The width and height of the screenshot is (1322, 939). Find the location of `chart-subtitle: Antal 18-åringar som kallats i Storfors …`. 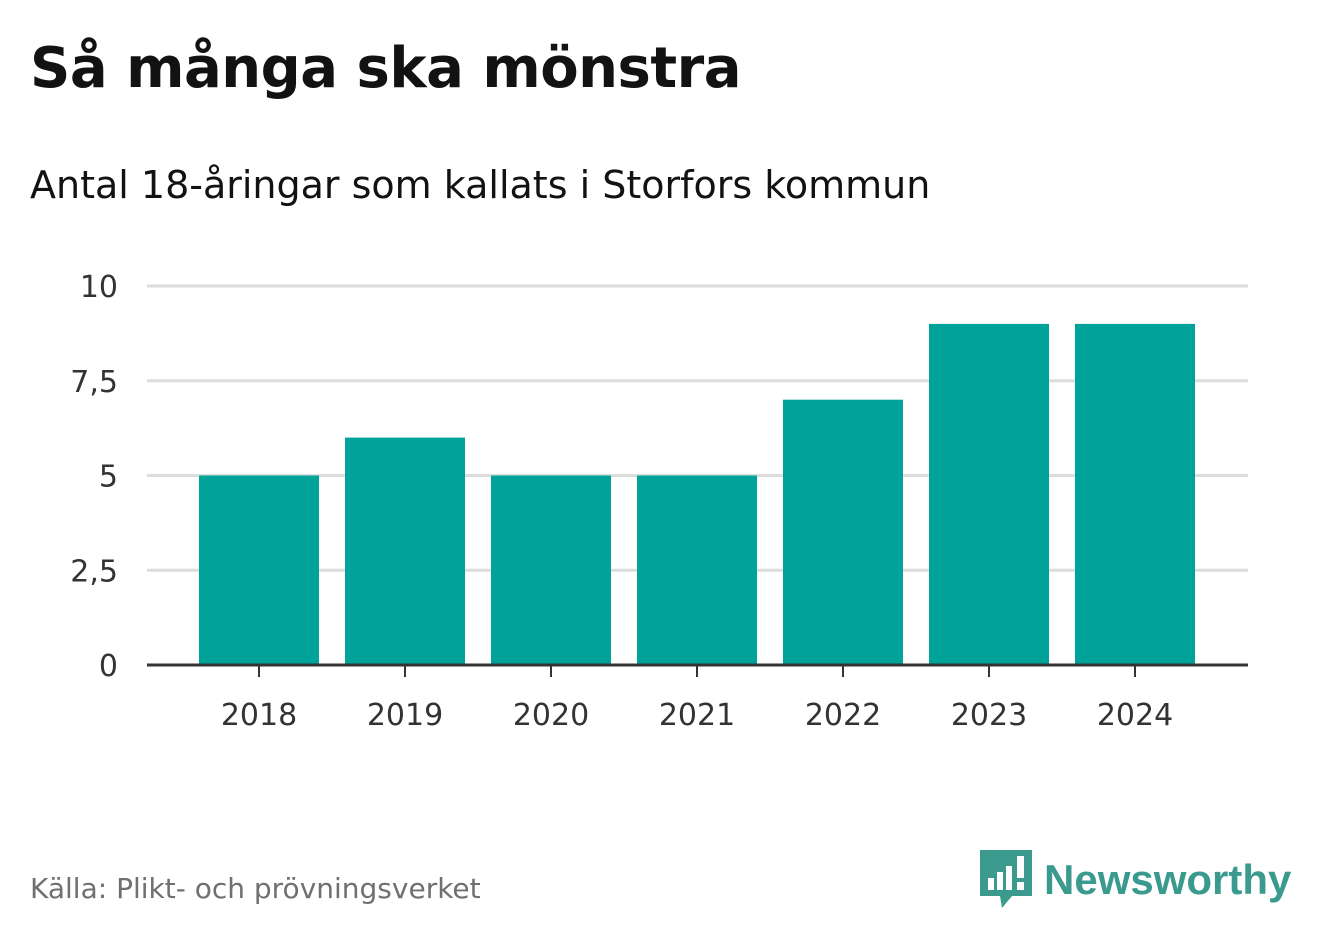

chart-subtitle: Antal 18-åringar som kallats i Storfors … is located at coordinates (480, 185).